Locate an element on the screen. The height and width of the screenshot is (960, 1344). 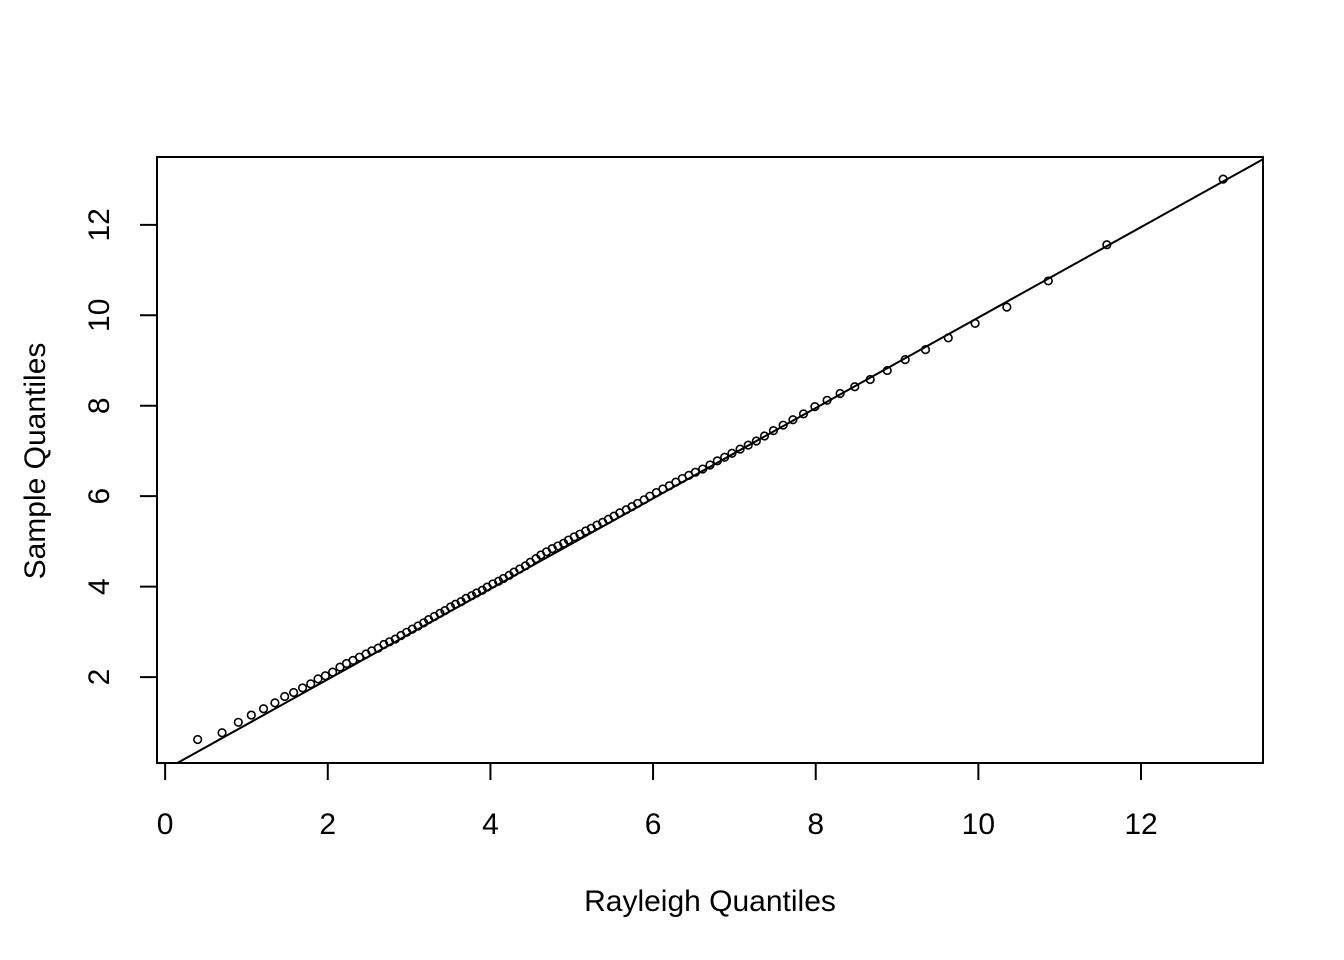
x-tick-label: 6 is located at coordinates (653, 824).